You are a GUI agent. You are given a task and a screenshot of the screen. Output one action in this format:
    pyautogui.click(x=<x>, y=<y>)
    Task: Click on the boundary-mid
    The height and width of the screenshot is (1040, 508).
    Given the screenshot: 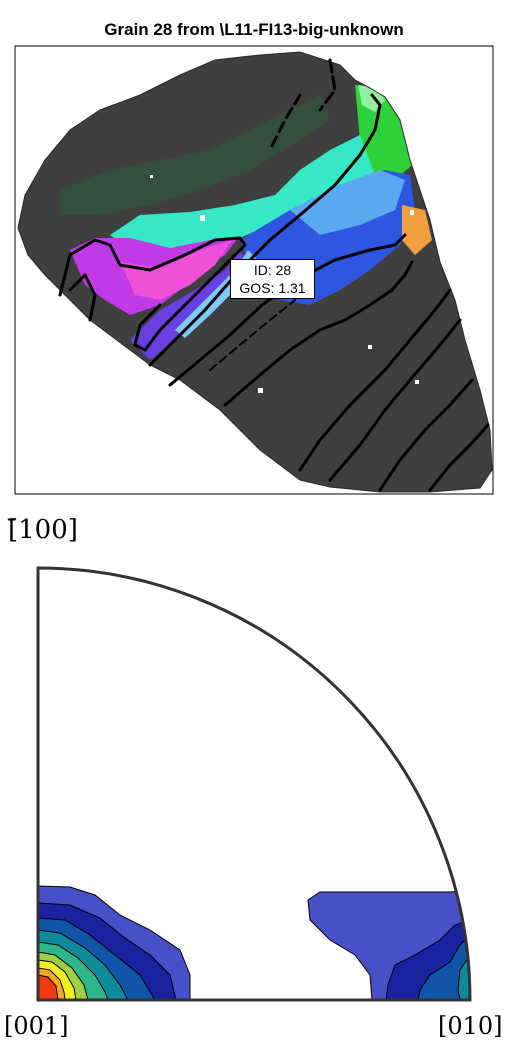 What is the action you would take?
    pyautogui.click(x=252, y=335)
    